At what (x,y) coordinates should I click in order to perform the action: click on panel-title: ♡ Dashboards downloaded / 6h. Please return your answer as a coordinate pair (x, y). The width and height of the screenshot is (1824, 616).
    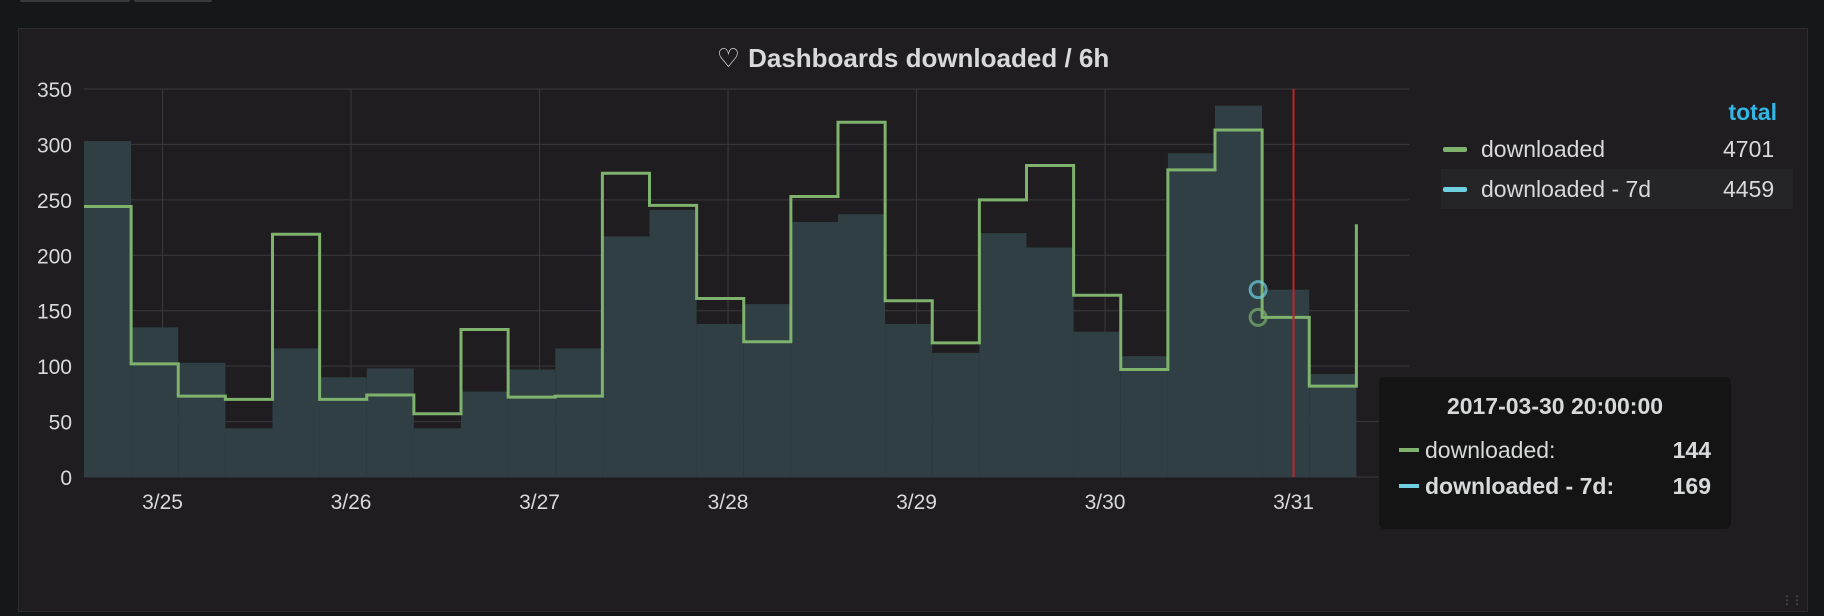
    Looking at the image, I should click on (913, 58).